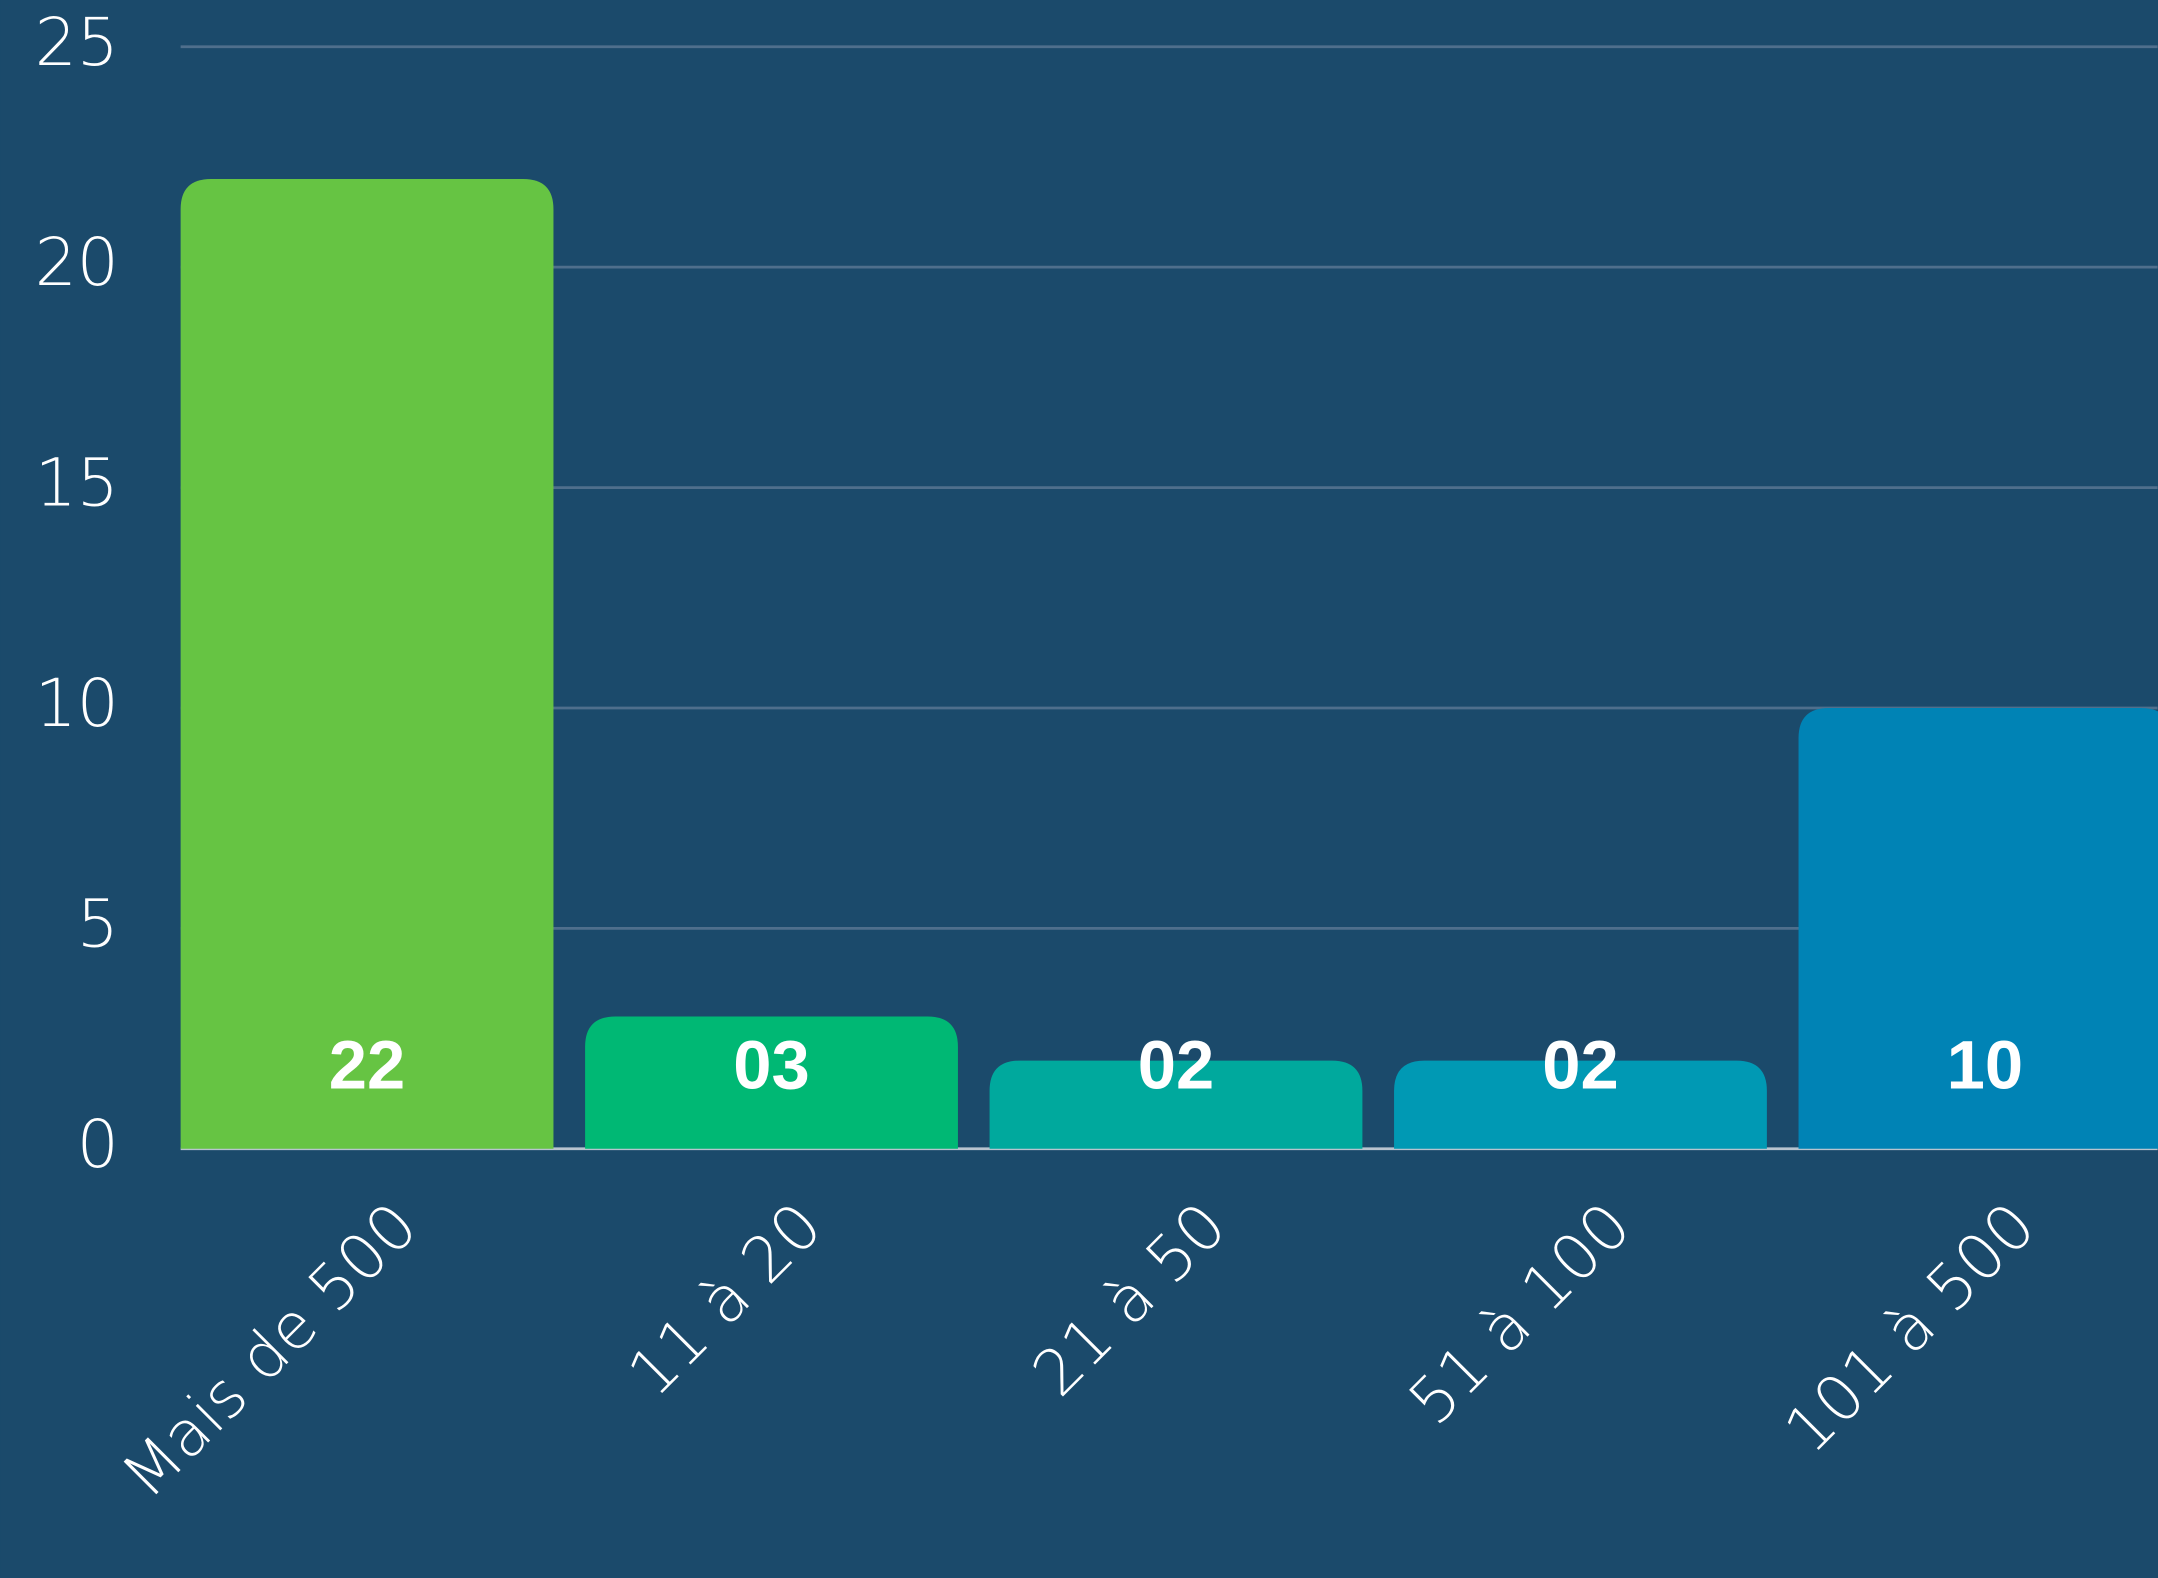 The image size is (2158, 1578). Describe the element at coordinates (77, 42) in the screenshot. I see `y-tick-label: 25` at that location.